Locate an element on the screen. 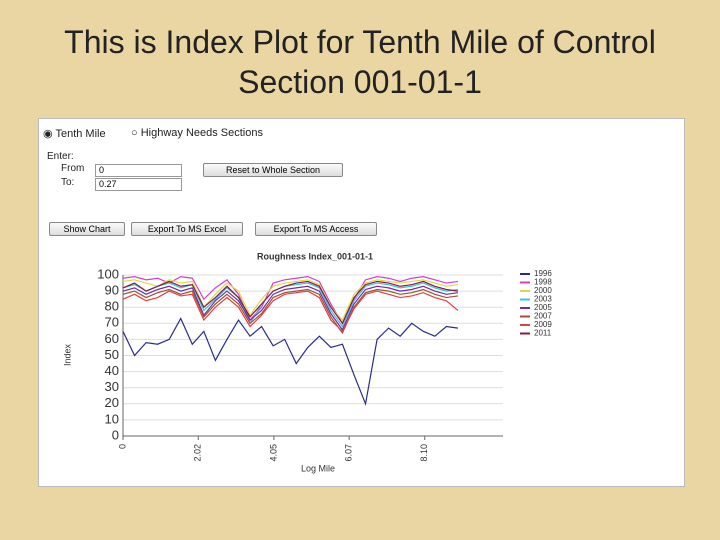 This screenshot has width=720, height=540. radio-tenth-mile: ◉ Tenth Mile is located at coordinates (74, 134).